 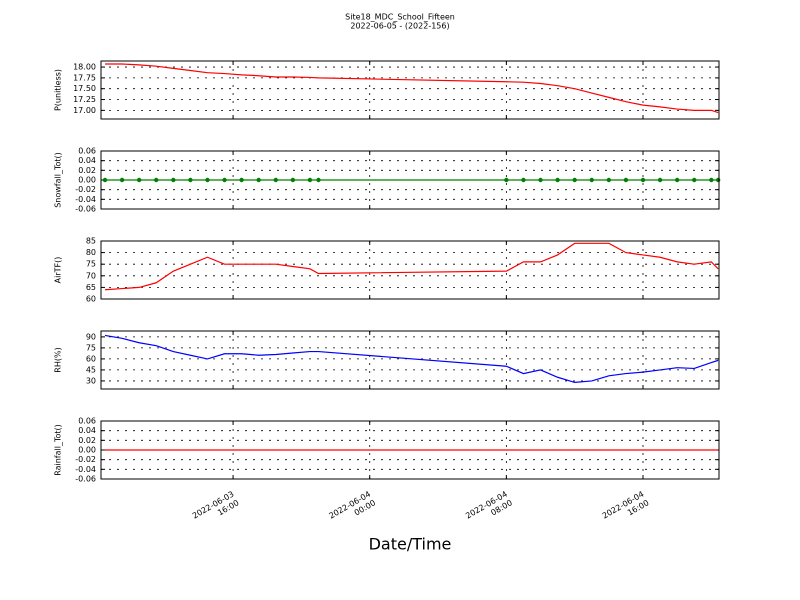 What do you see at coordinates (84, 99) in the screenshot?
I see `y-tick-label: 17.25` at bounding box center [84, 99].